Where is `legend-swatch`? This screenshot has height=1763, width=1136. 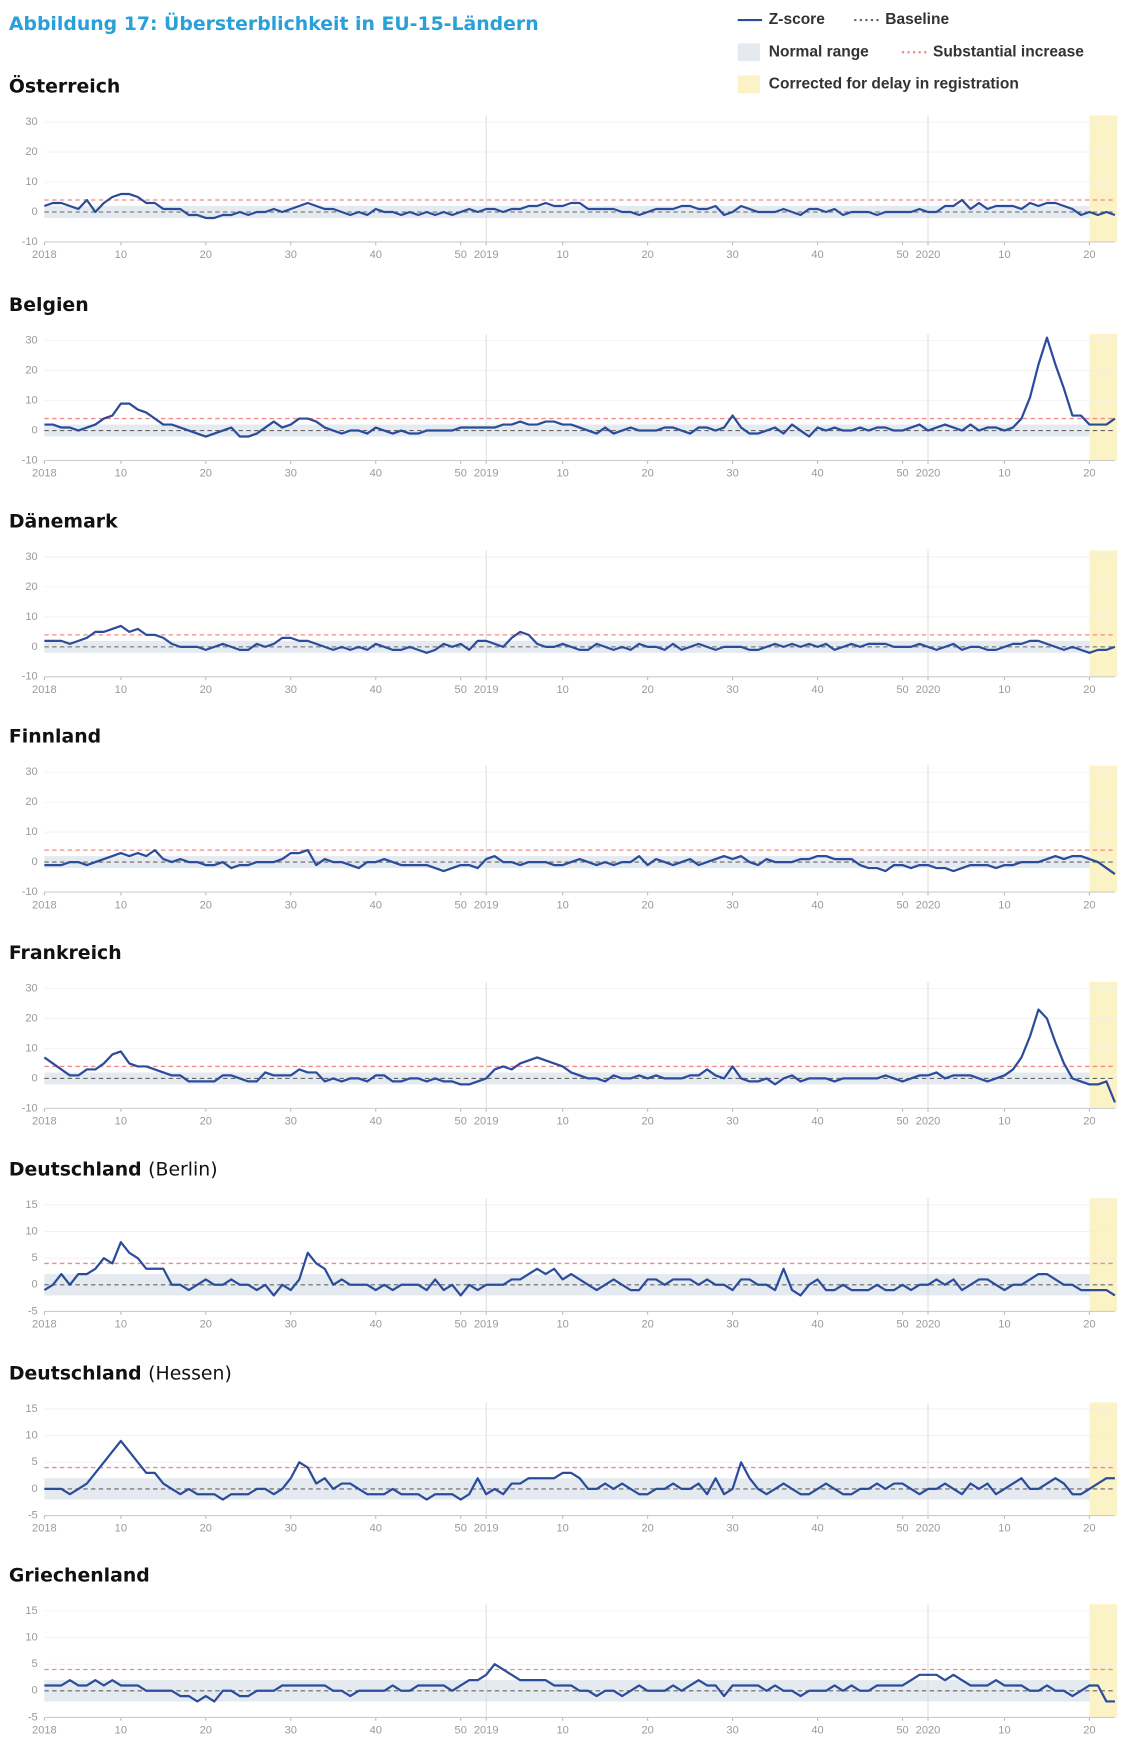 legend-swatch is located at coordinates (748, 84).